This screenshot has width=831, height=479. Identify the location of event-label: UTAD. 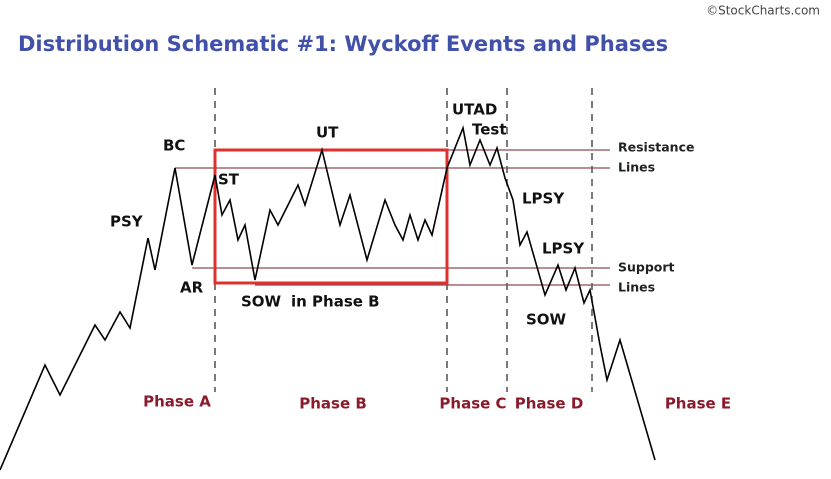
(474, 110).